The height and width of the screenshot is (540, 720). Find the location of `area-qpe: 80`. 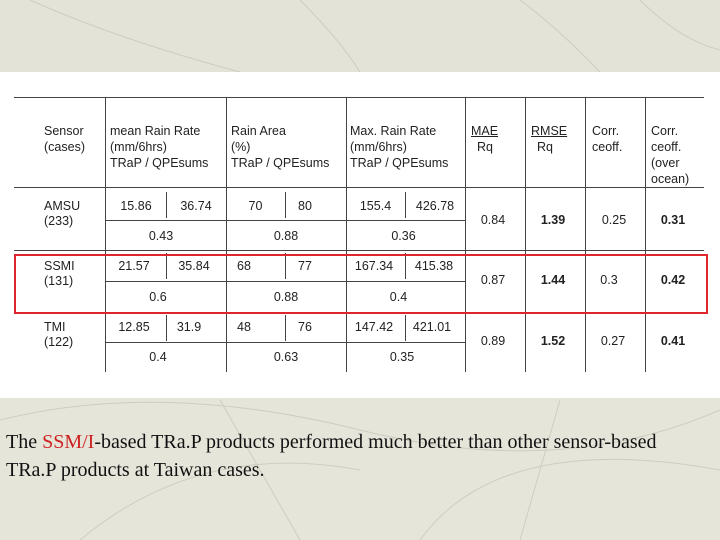

area-qpe: 80 is located at coordinates (305, 206).